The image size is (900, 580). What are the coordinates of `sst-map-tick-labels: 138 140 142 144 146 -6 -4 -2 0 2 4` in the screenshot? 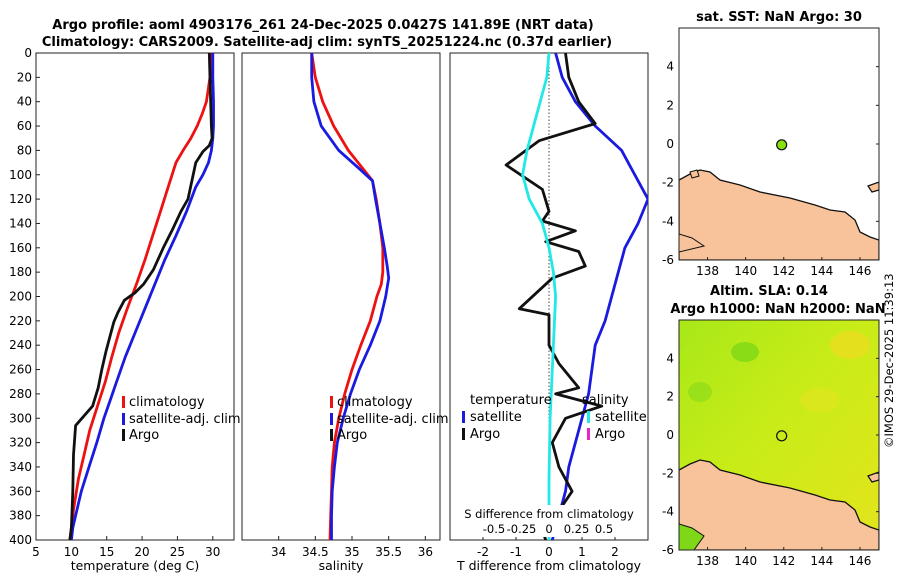 It's located at (770, 169).